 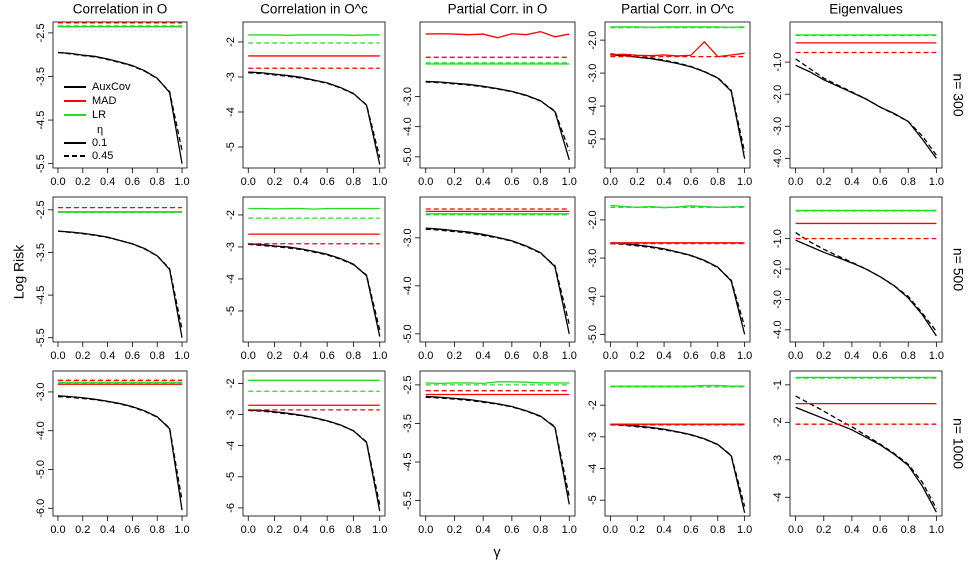 I want to click on column-title: Correlation in O, so click(x=120, y=9).